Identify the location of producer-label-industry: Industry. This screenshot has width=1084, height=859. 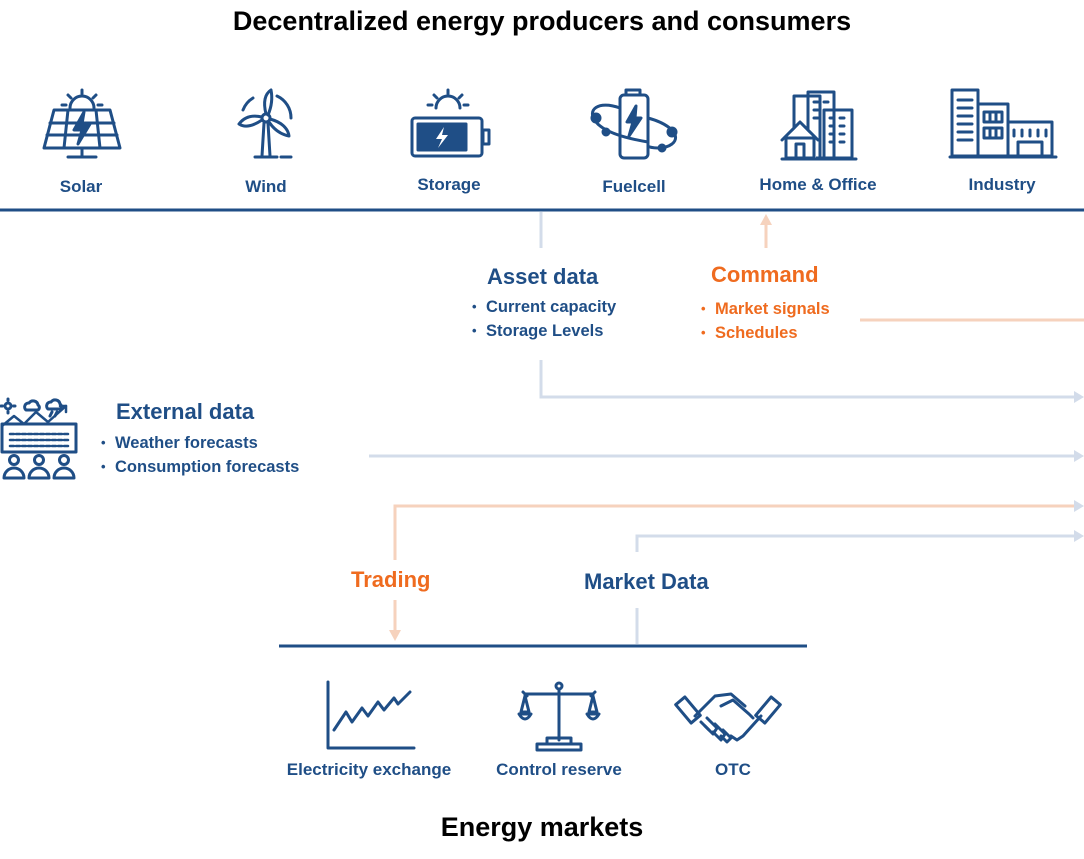
(1002, 184).